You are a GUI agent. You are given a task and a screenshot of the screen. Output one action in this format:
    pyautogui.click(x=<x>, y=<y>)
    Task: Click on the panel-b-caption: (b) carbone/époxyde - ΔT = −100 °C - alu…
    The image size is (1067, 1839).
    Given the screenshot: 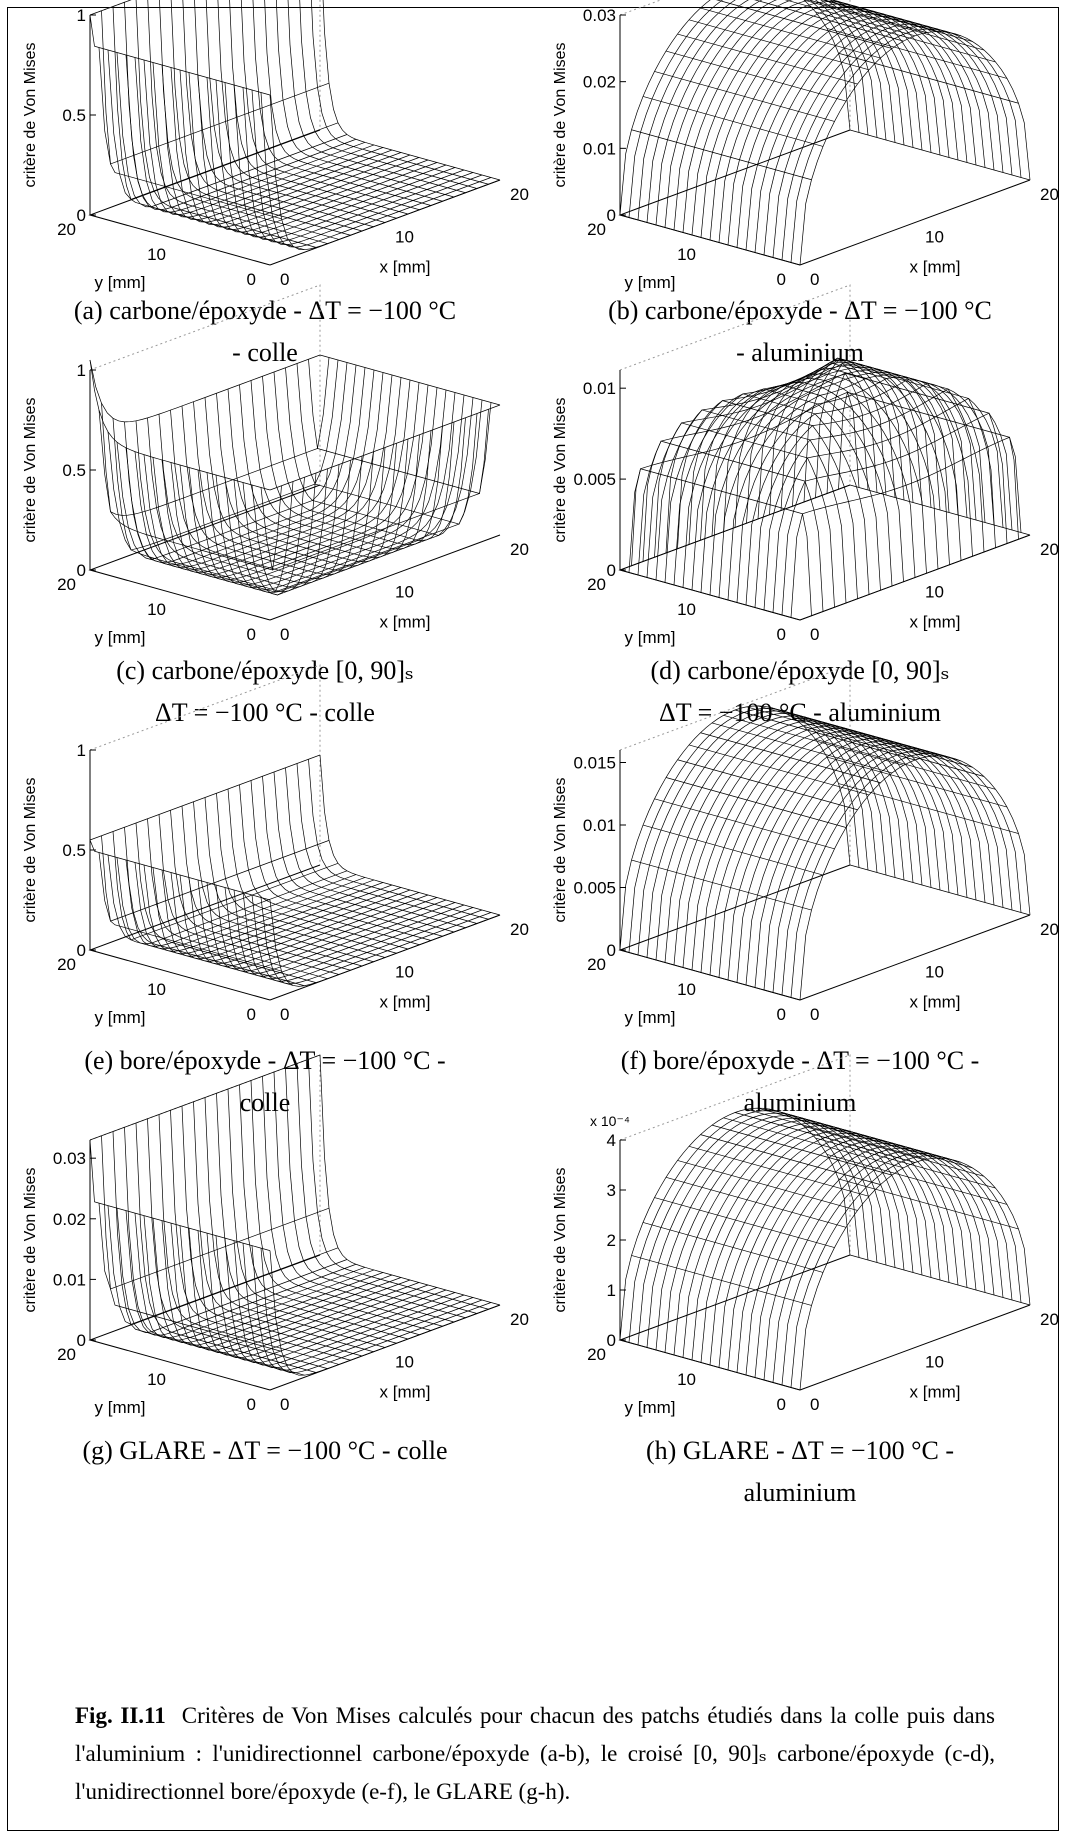 What is the action you would take?
    pyautogui.click(x=800, y=332)
    